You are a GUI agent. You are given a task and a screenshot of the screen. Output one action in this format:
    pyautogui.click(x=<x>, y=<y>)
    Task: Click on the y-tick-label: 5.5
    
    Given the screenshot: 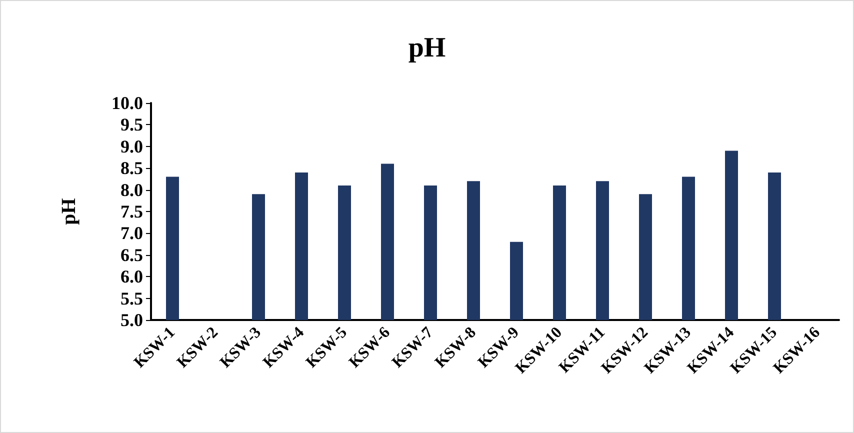 What is the action you would take?
    pyautogui.click(x=131, y=298)
    